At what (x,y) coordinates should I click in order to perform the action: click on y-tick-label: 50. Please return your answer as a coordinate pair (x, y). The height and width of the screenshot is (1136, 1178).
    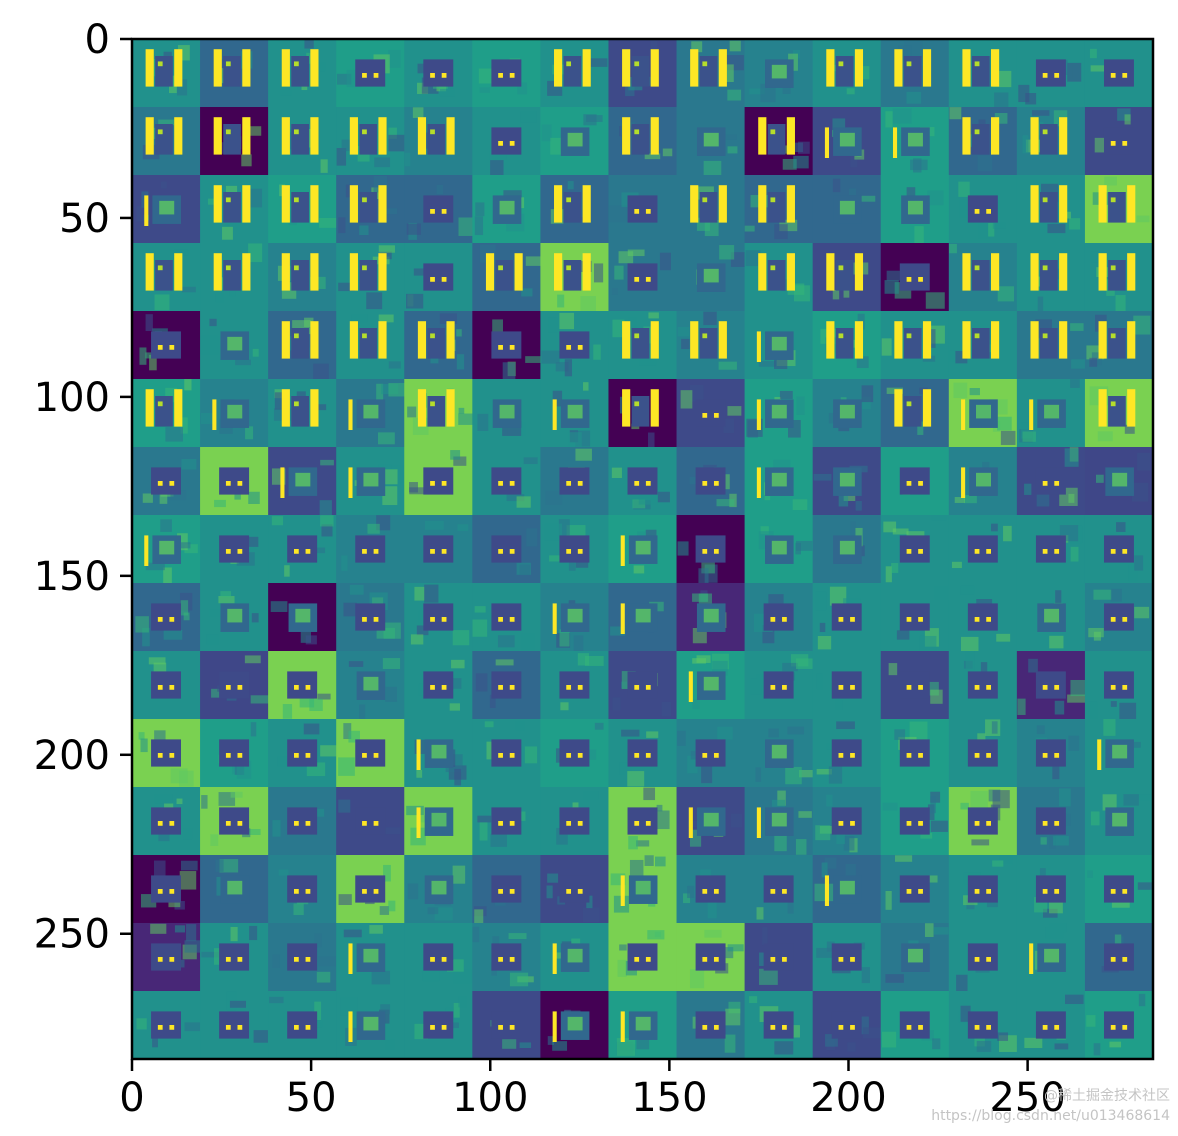
    Looking at the image, I should click on (84, 219).